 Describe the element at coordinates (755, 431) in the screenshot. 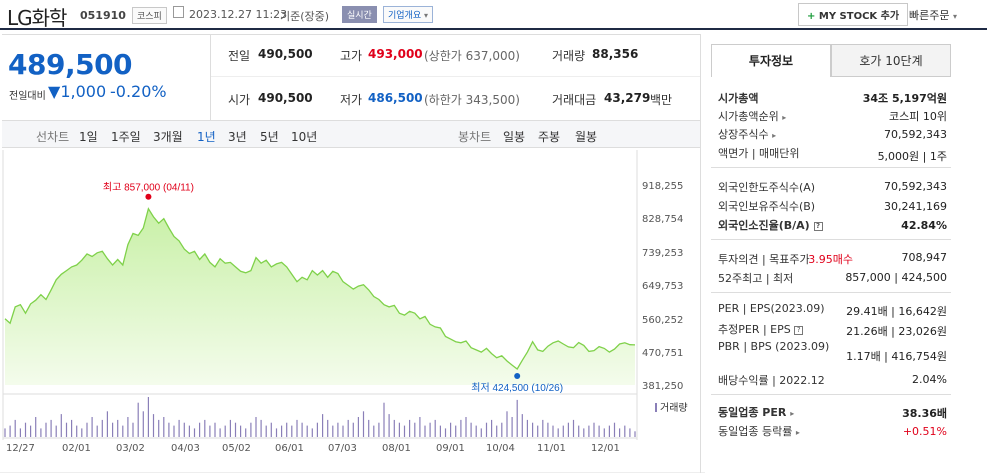

I see `sector-change-text: 동일업종 등락률` at that location.